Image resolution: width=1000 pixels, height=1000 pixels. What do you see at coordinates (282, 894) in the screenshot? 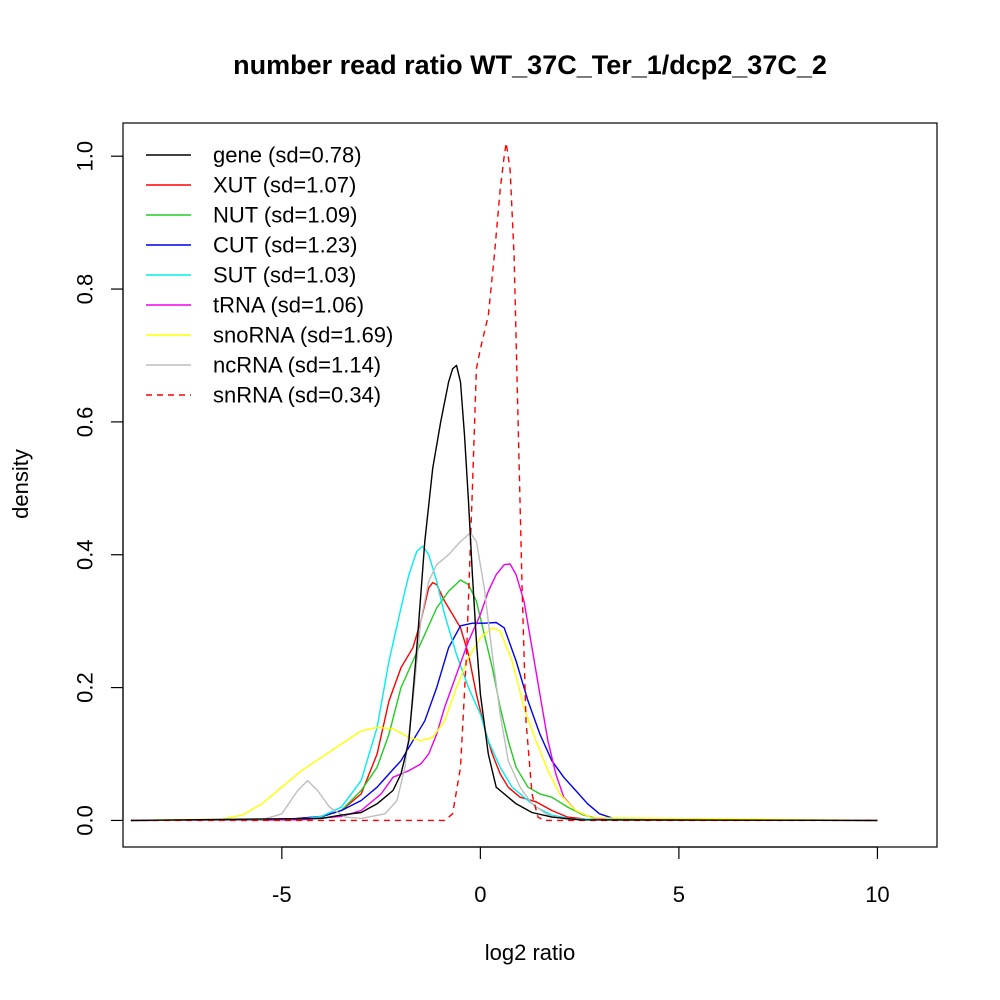
I see `x-tick-label: -5` at bounding box center [282, 894].